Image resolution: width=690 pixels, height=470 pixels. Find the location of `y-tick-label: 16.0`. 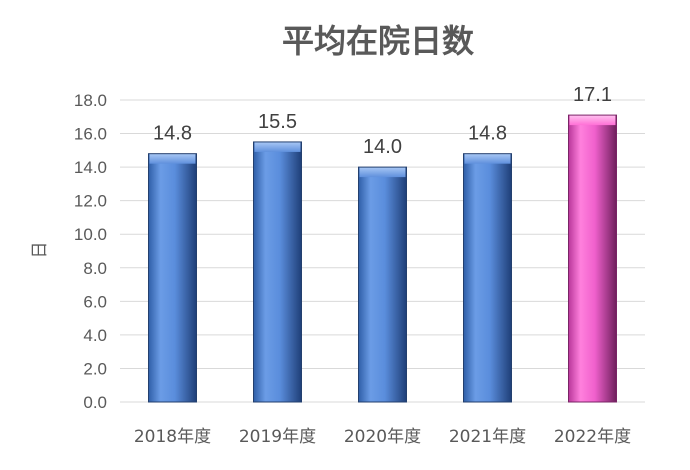

y-tick-label: 16.0 is located at coordinates (90, 134).